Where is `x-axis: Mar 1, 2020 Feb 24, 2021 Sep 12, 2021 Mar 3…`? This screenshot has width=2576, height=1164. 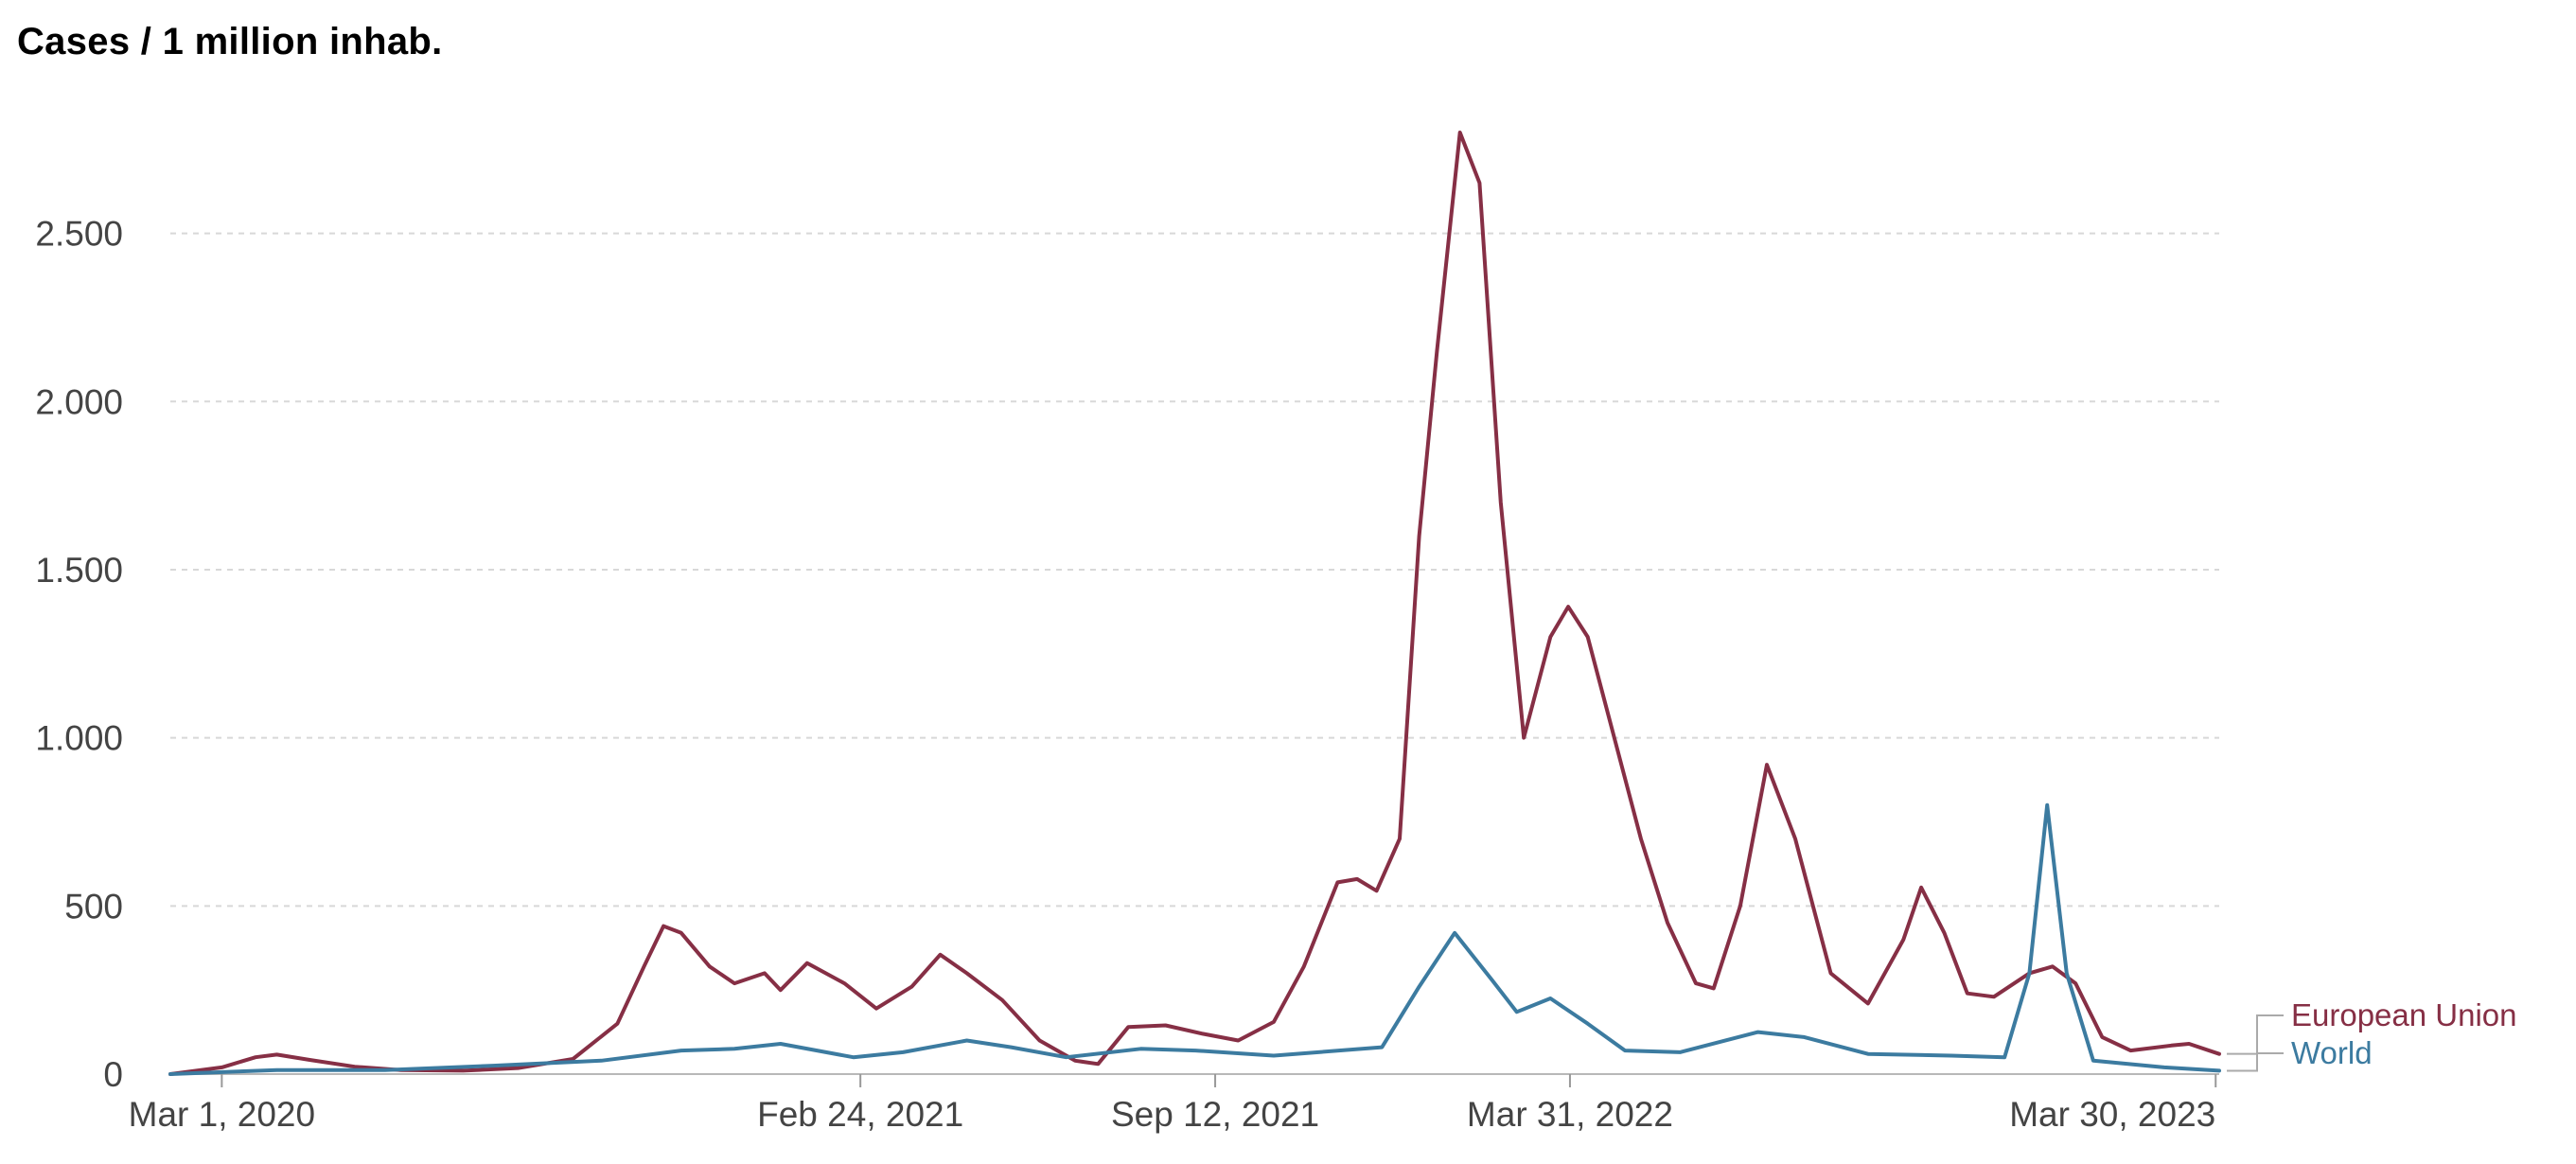 x-axis: Mar 1, 2020 Feb 24, 2021 Sep 12, 2021 Mar 3… is located at coordinates (1174, 1103).